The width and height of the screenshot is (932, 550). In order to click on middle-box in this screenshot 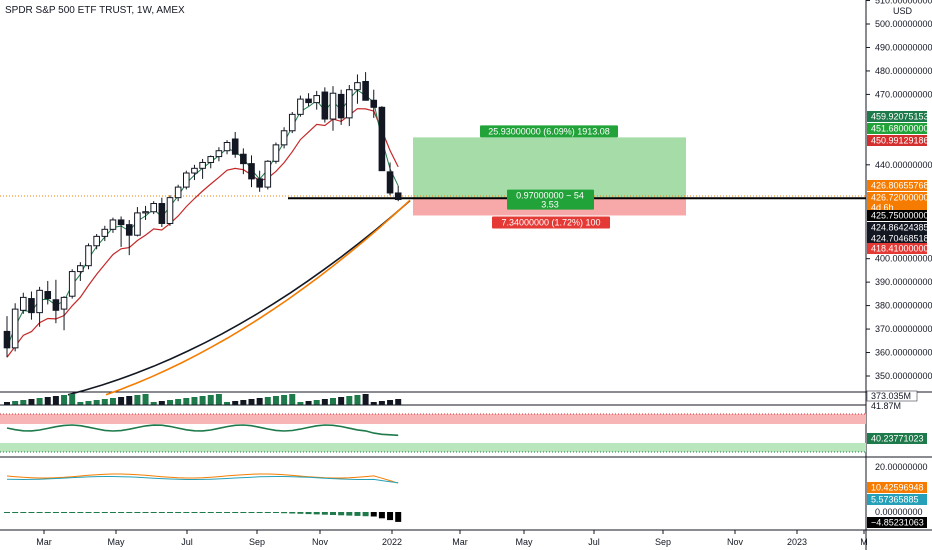, I will do `click(550, 199)`.